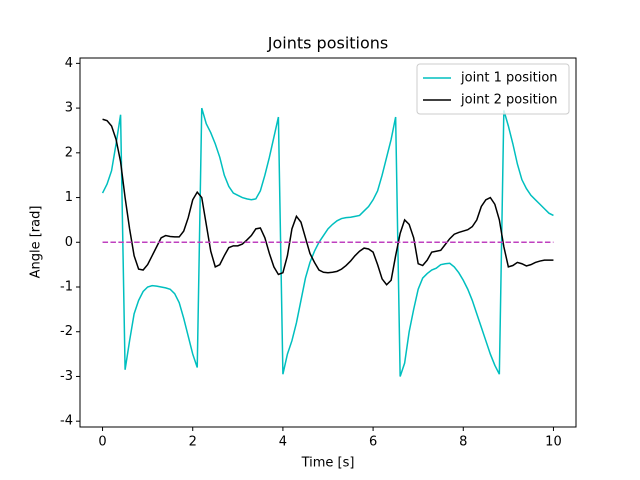  What do you see at coordinates (69, 63) in the screenshot?
I see `y-tick-label: 4` at bounding box center [69, 63].